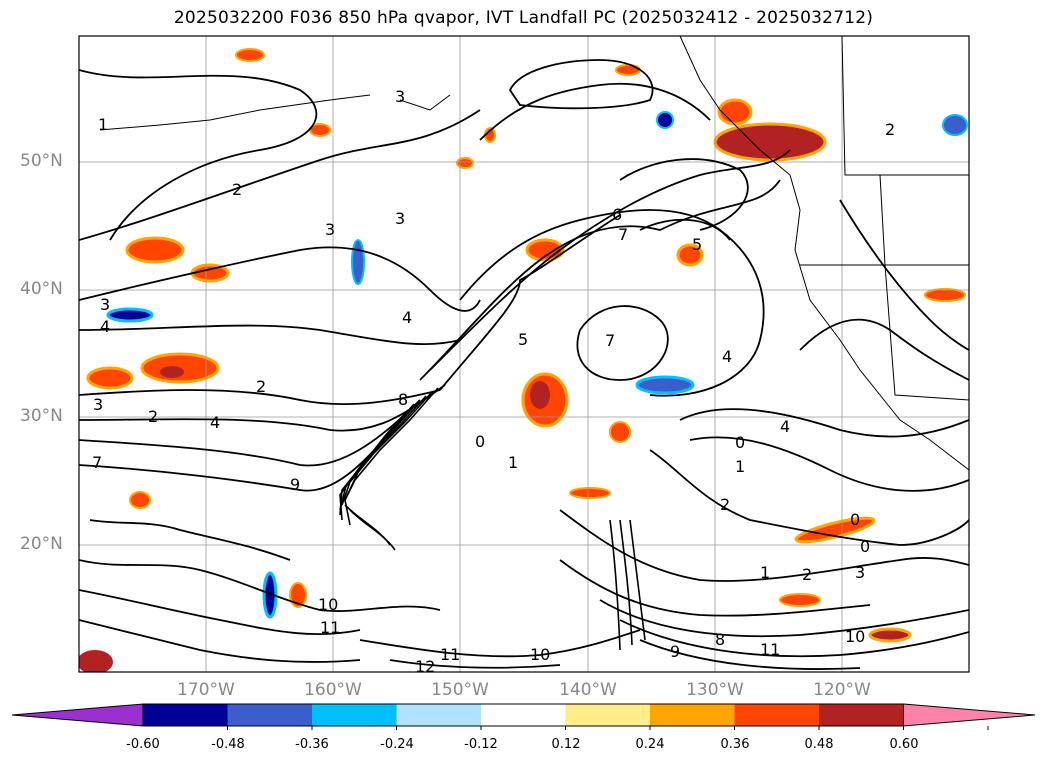  What do you see at coordinates (819, 744) in the screenshot?
I see `colorbar-tick-label: 0.48` at bounding box center [819, 744].